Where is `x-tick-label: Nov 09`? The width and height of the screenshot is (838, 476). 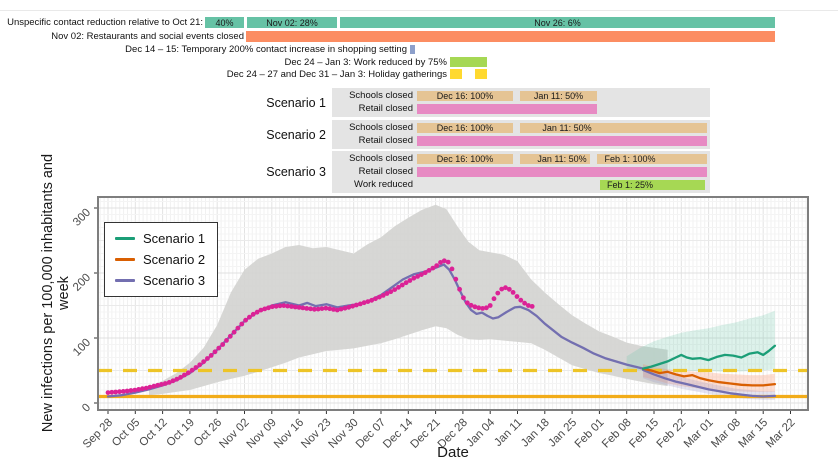
x-tick-label: Nov 09 is located at coordinates (262, 434).